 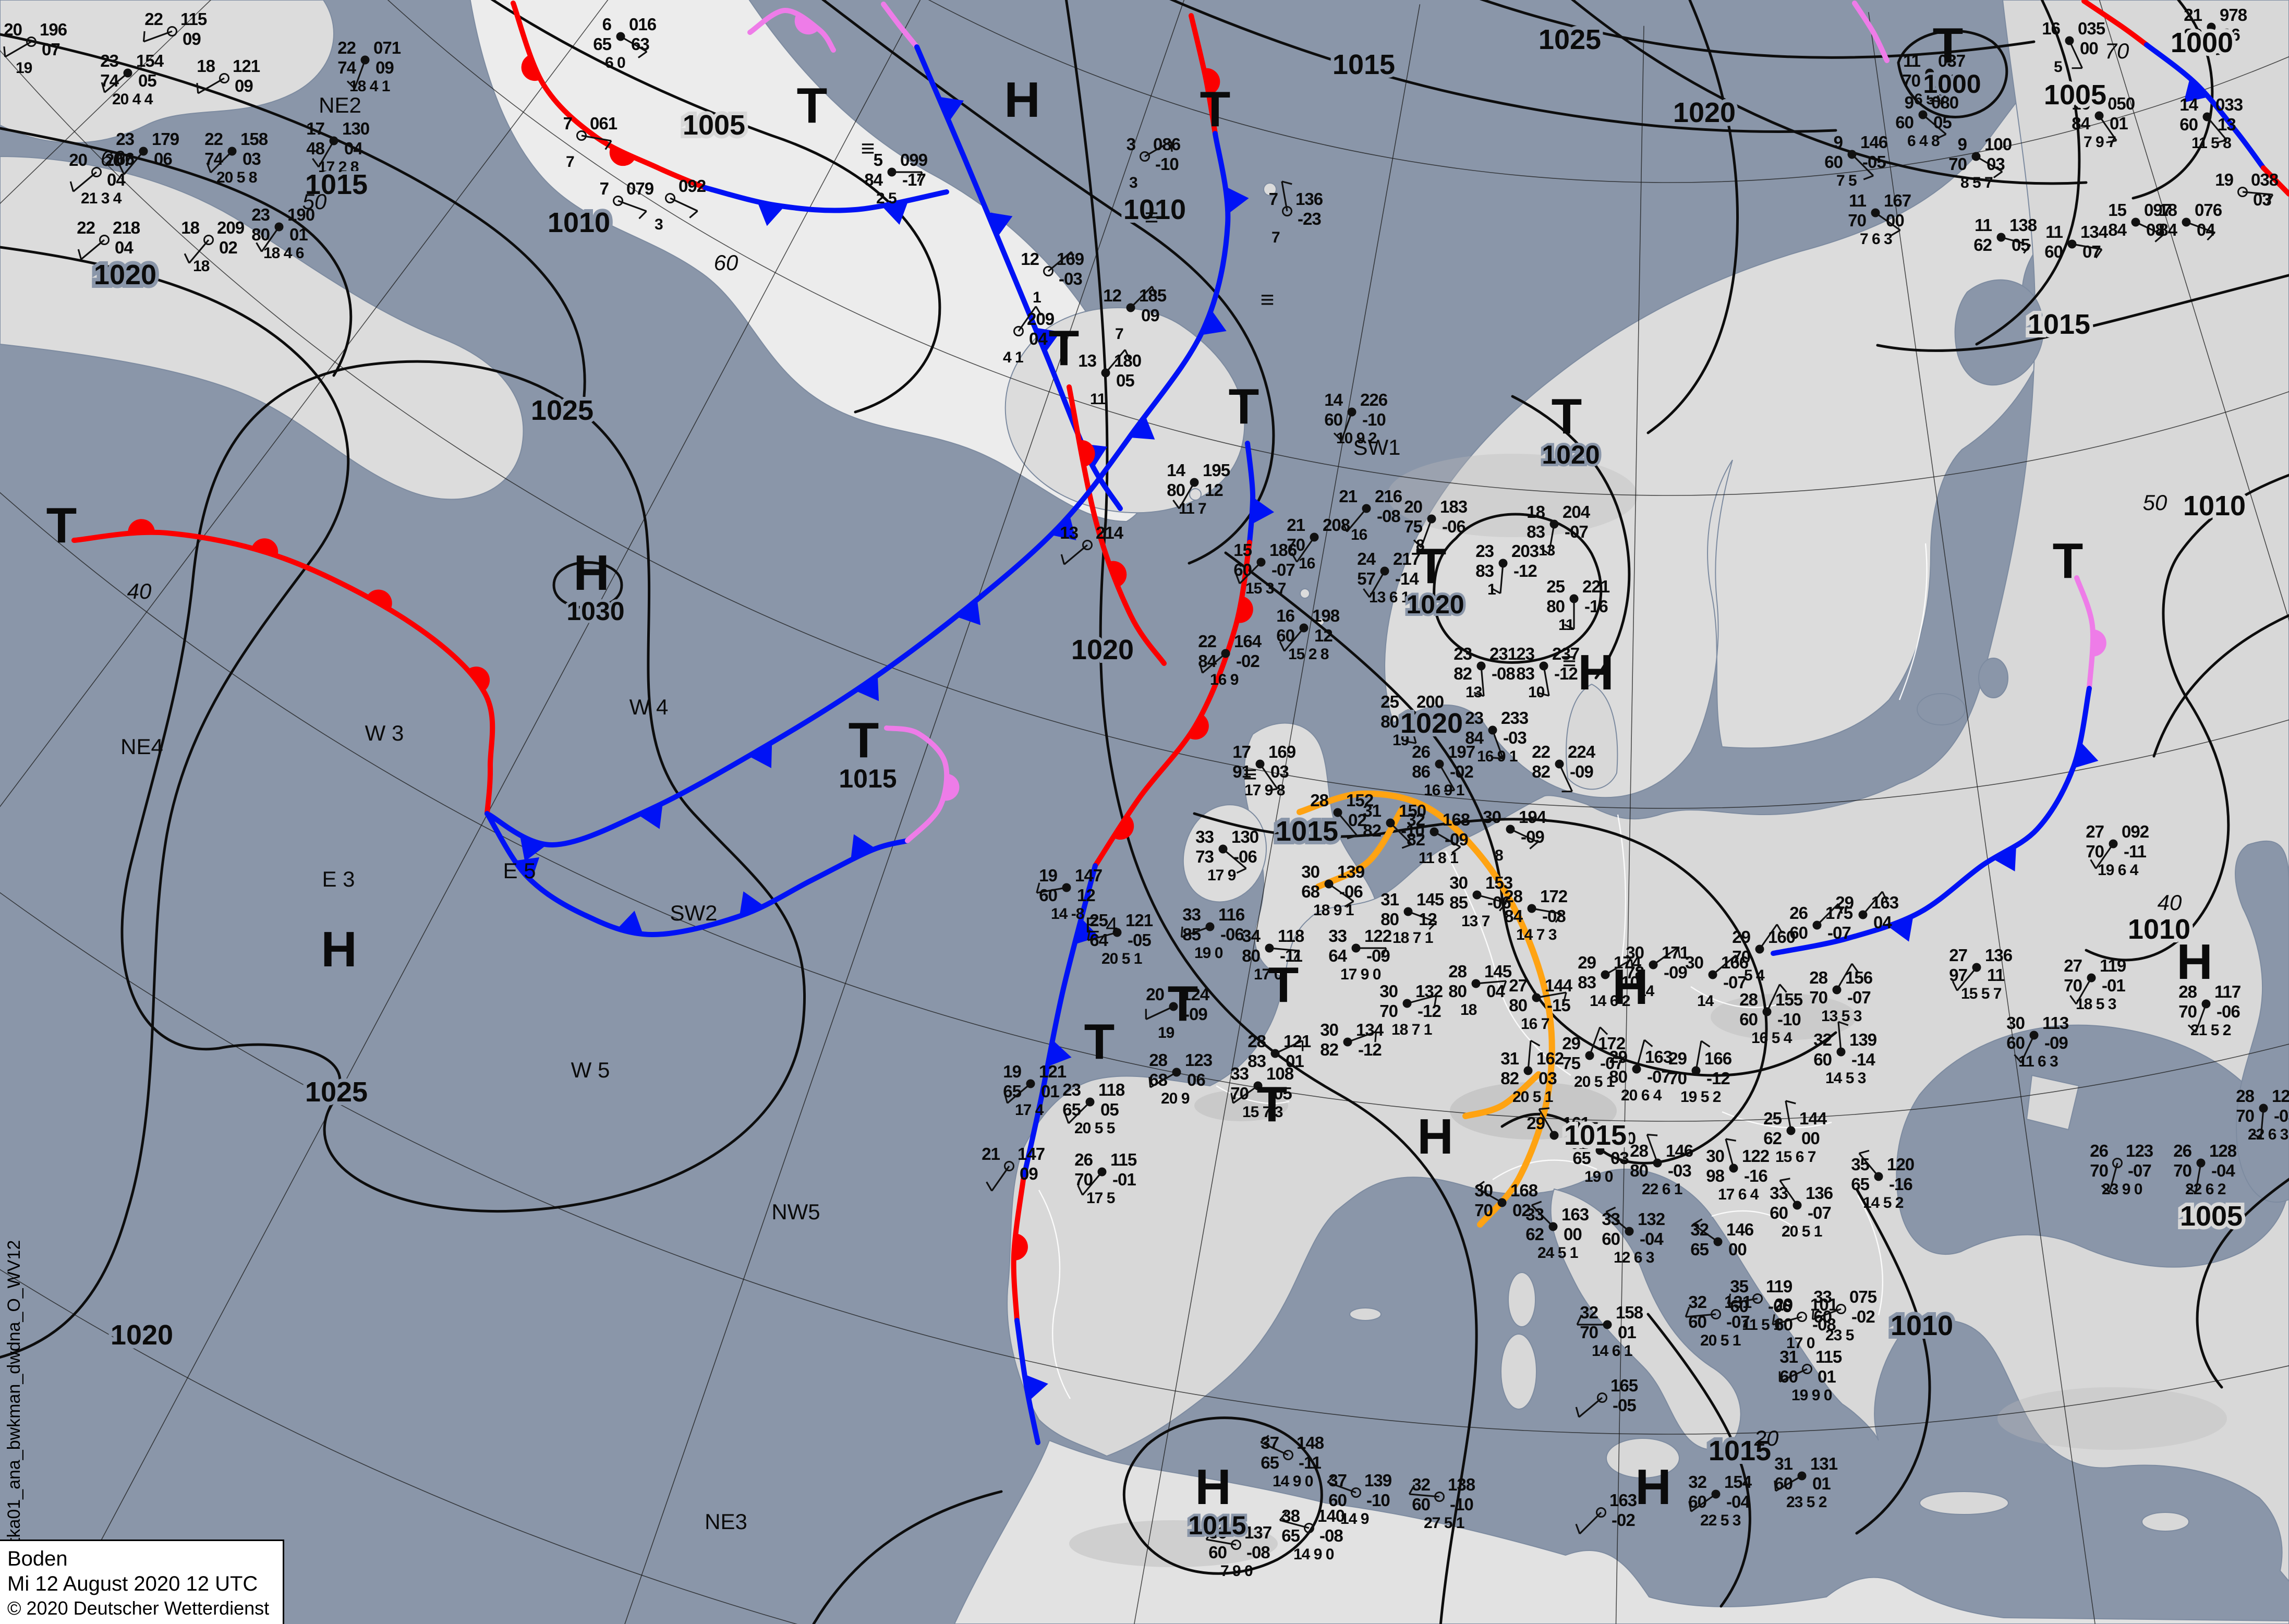 What do you see at coordinates (1738, 1194) in the screenshot?
I see `station-value: 17 6 4` at bounding box center [1738, 1194].